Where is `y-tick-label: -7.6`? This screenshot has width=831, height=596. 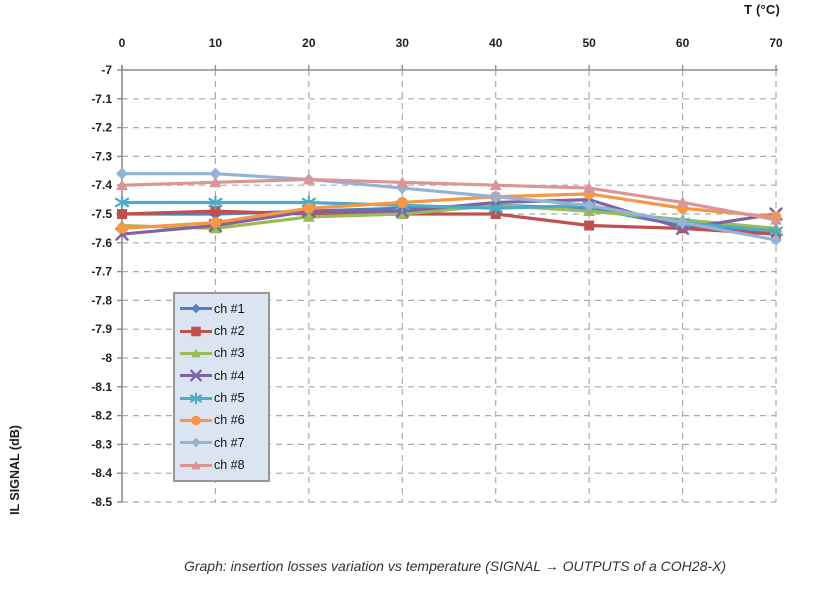
y-tick-label: -7.6 is located at coordinates (101, 243).